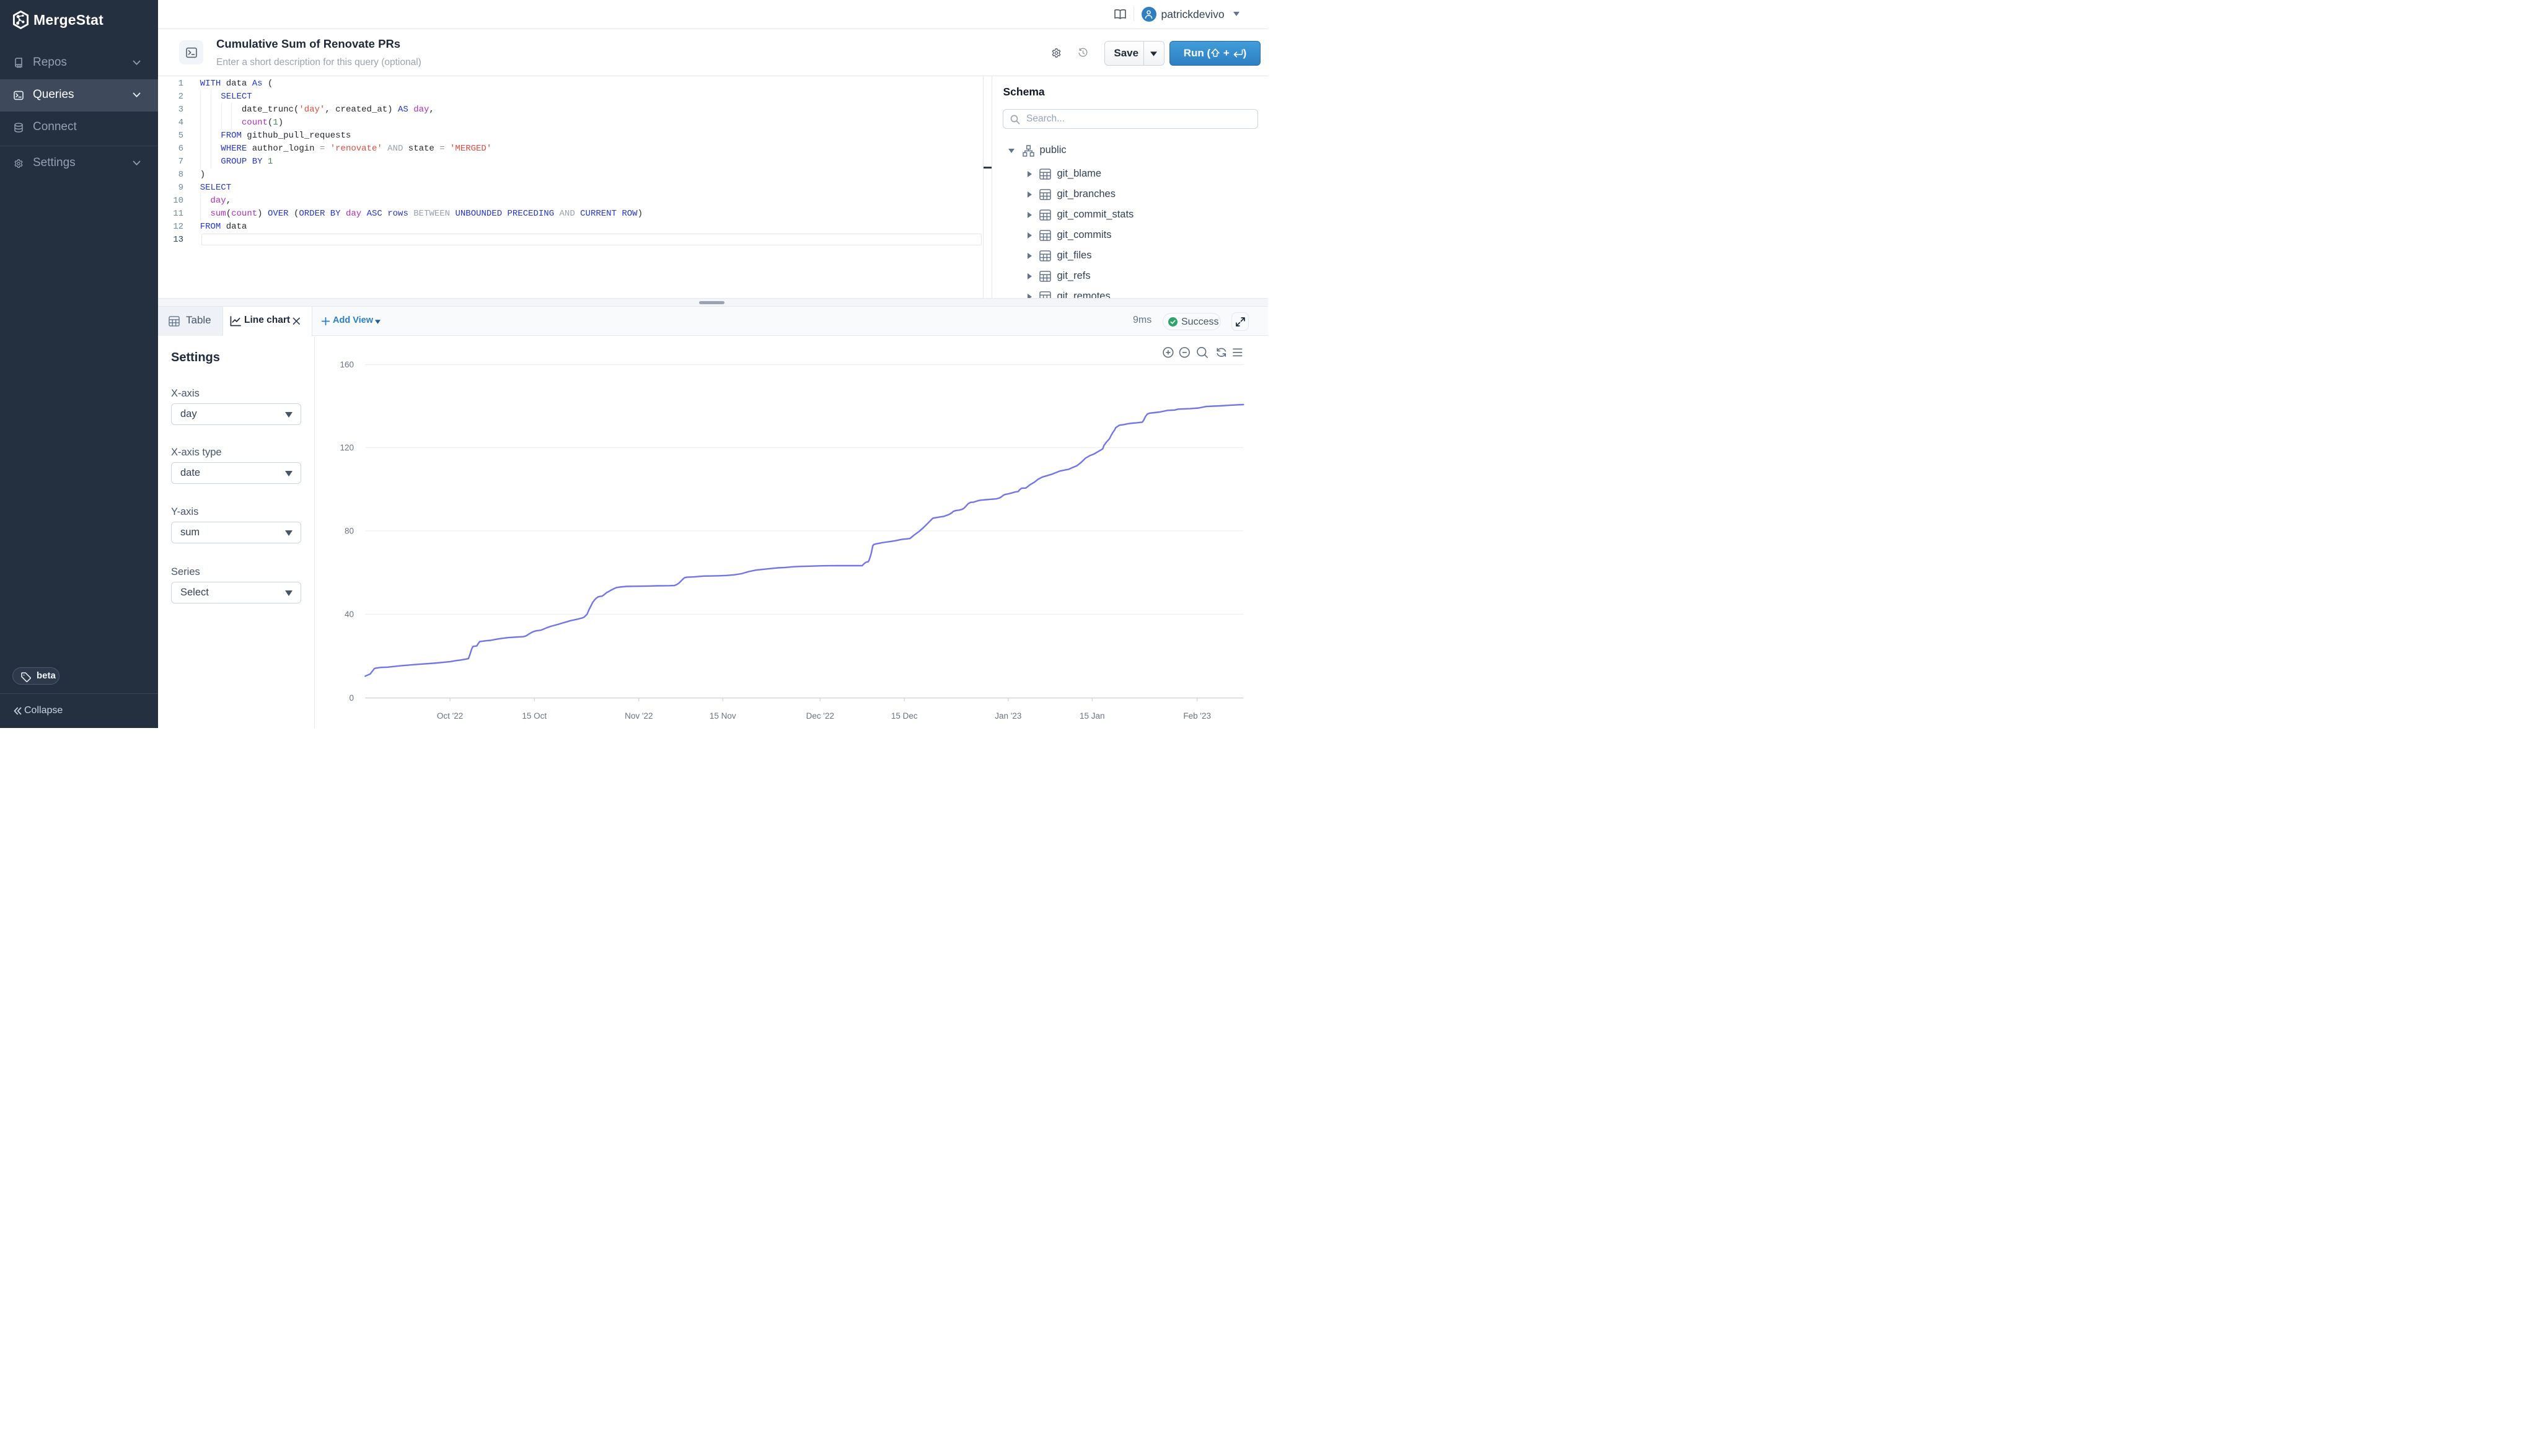 This screenshot has width=2536, height=1456. Describe the element at coordinates (349, 530) in the screenshot. I see `svg-text: 80` at that location.